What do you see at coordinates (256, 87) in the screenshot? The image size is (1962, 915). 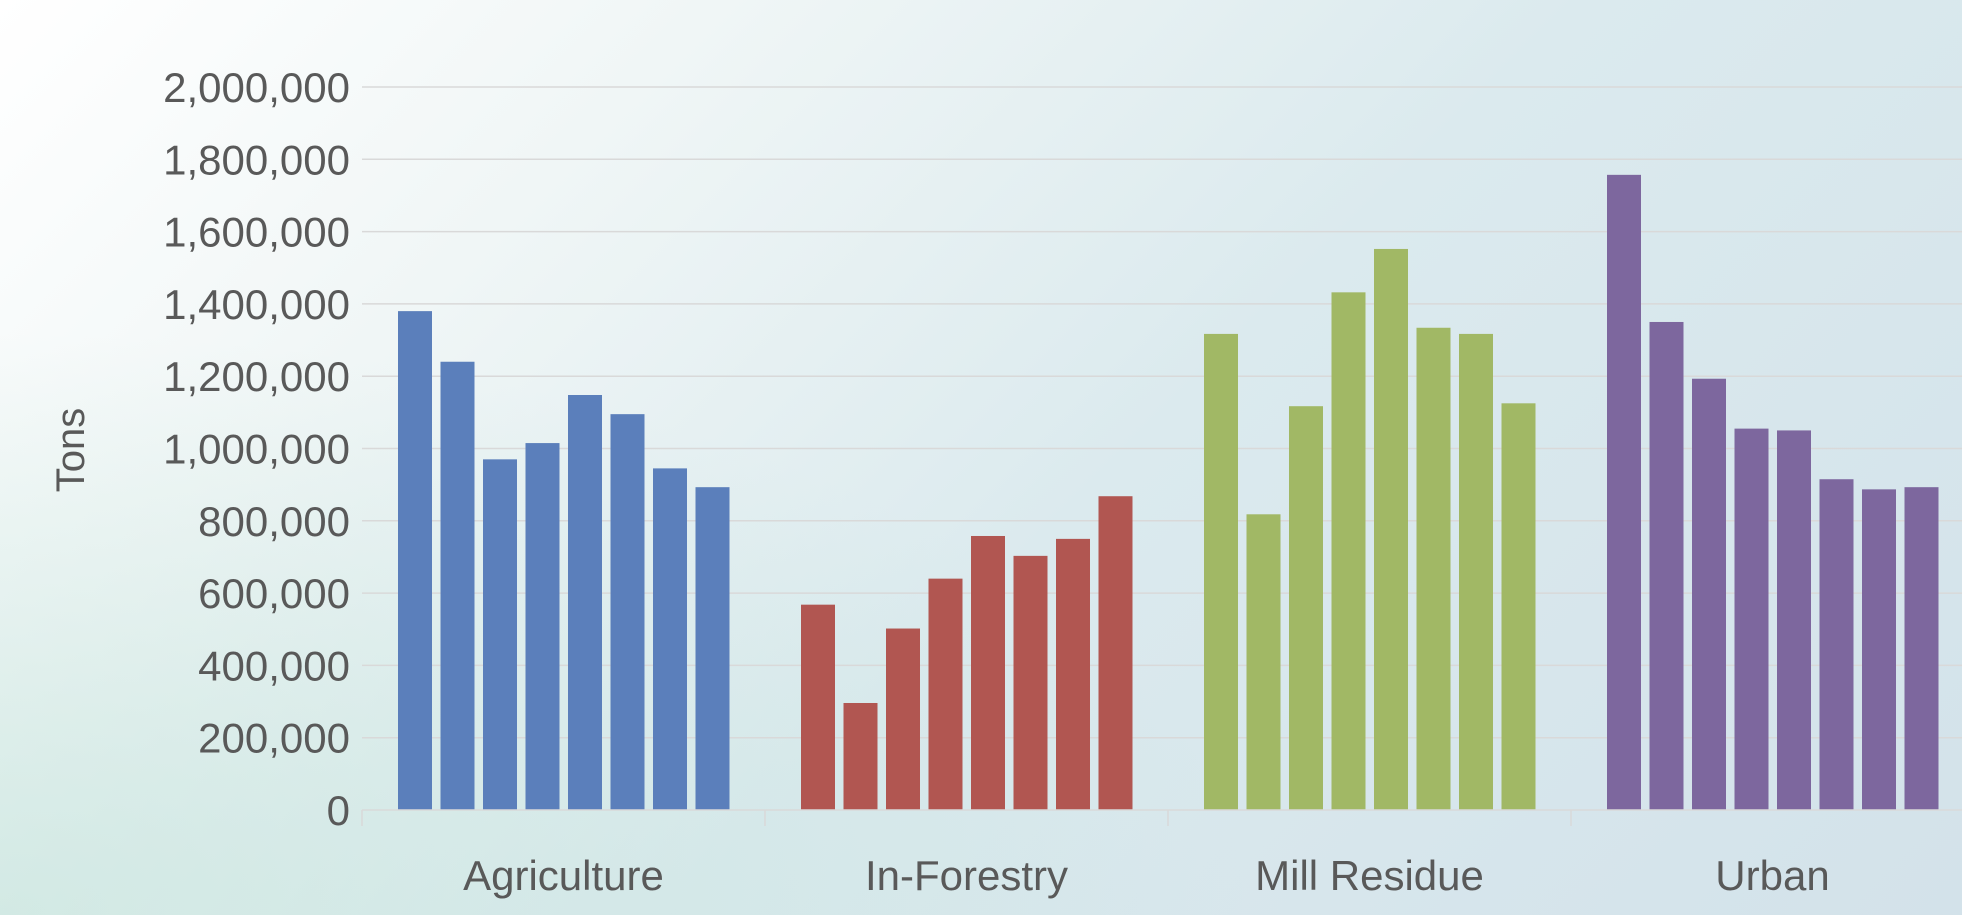 I see `y-tick-label: 2,000,000` at bounding box center [256, 87].